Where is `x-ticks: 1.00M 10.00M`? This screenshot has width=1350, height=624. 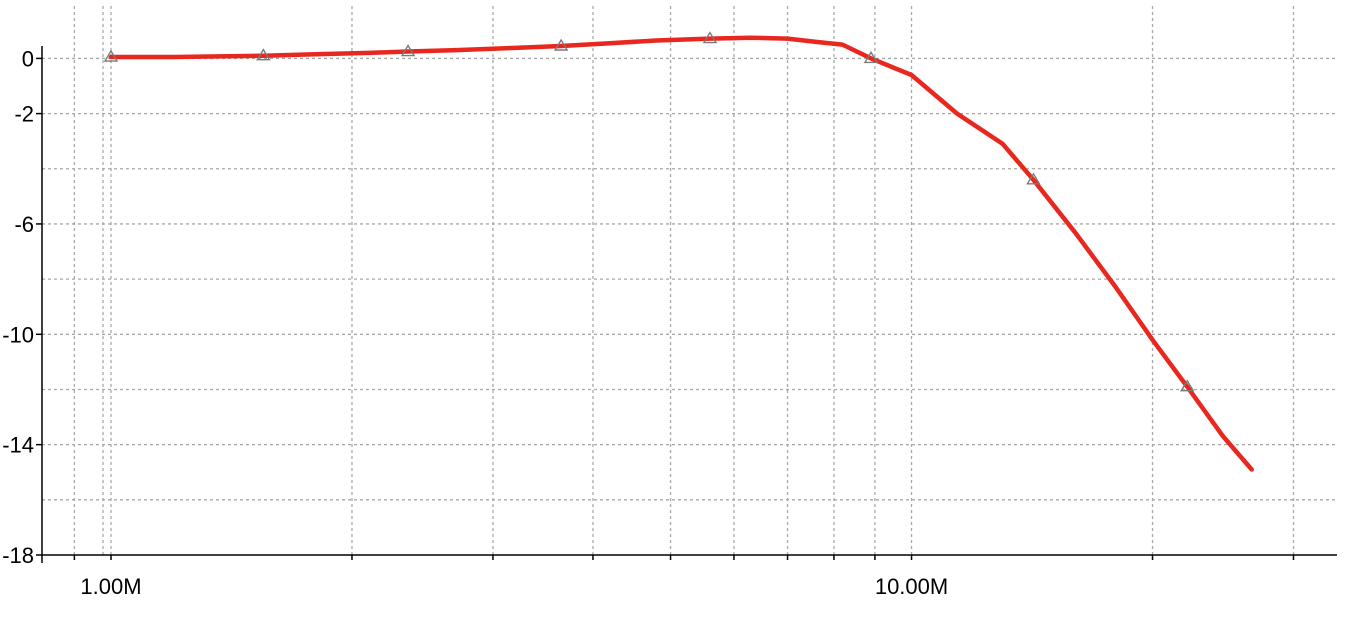 x-ticks: 1.00M 10.00M is located at coordinates (684, 577).